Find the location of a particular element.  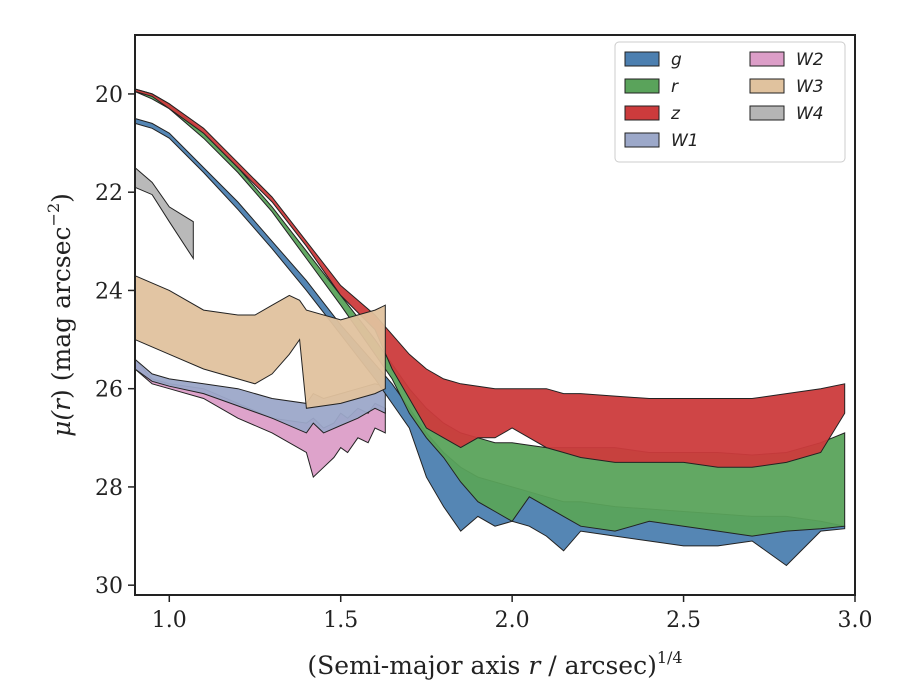

legend-swatch-w1 is located at coordinates (642, 140).